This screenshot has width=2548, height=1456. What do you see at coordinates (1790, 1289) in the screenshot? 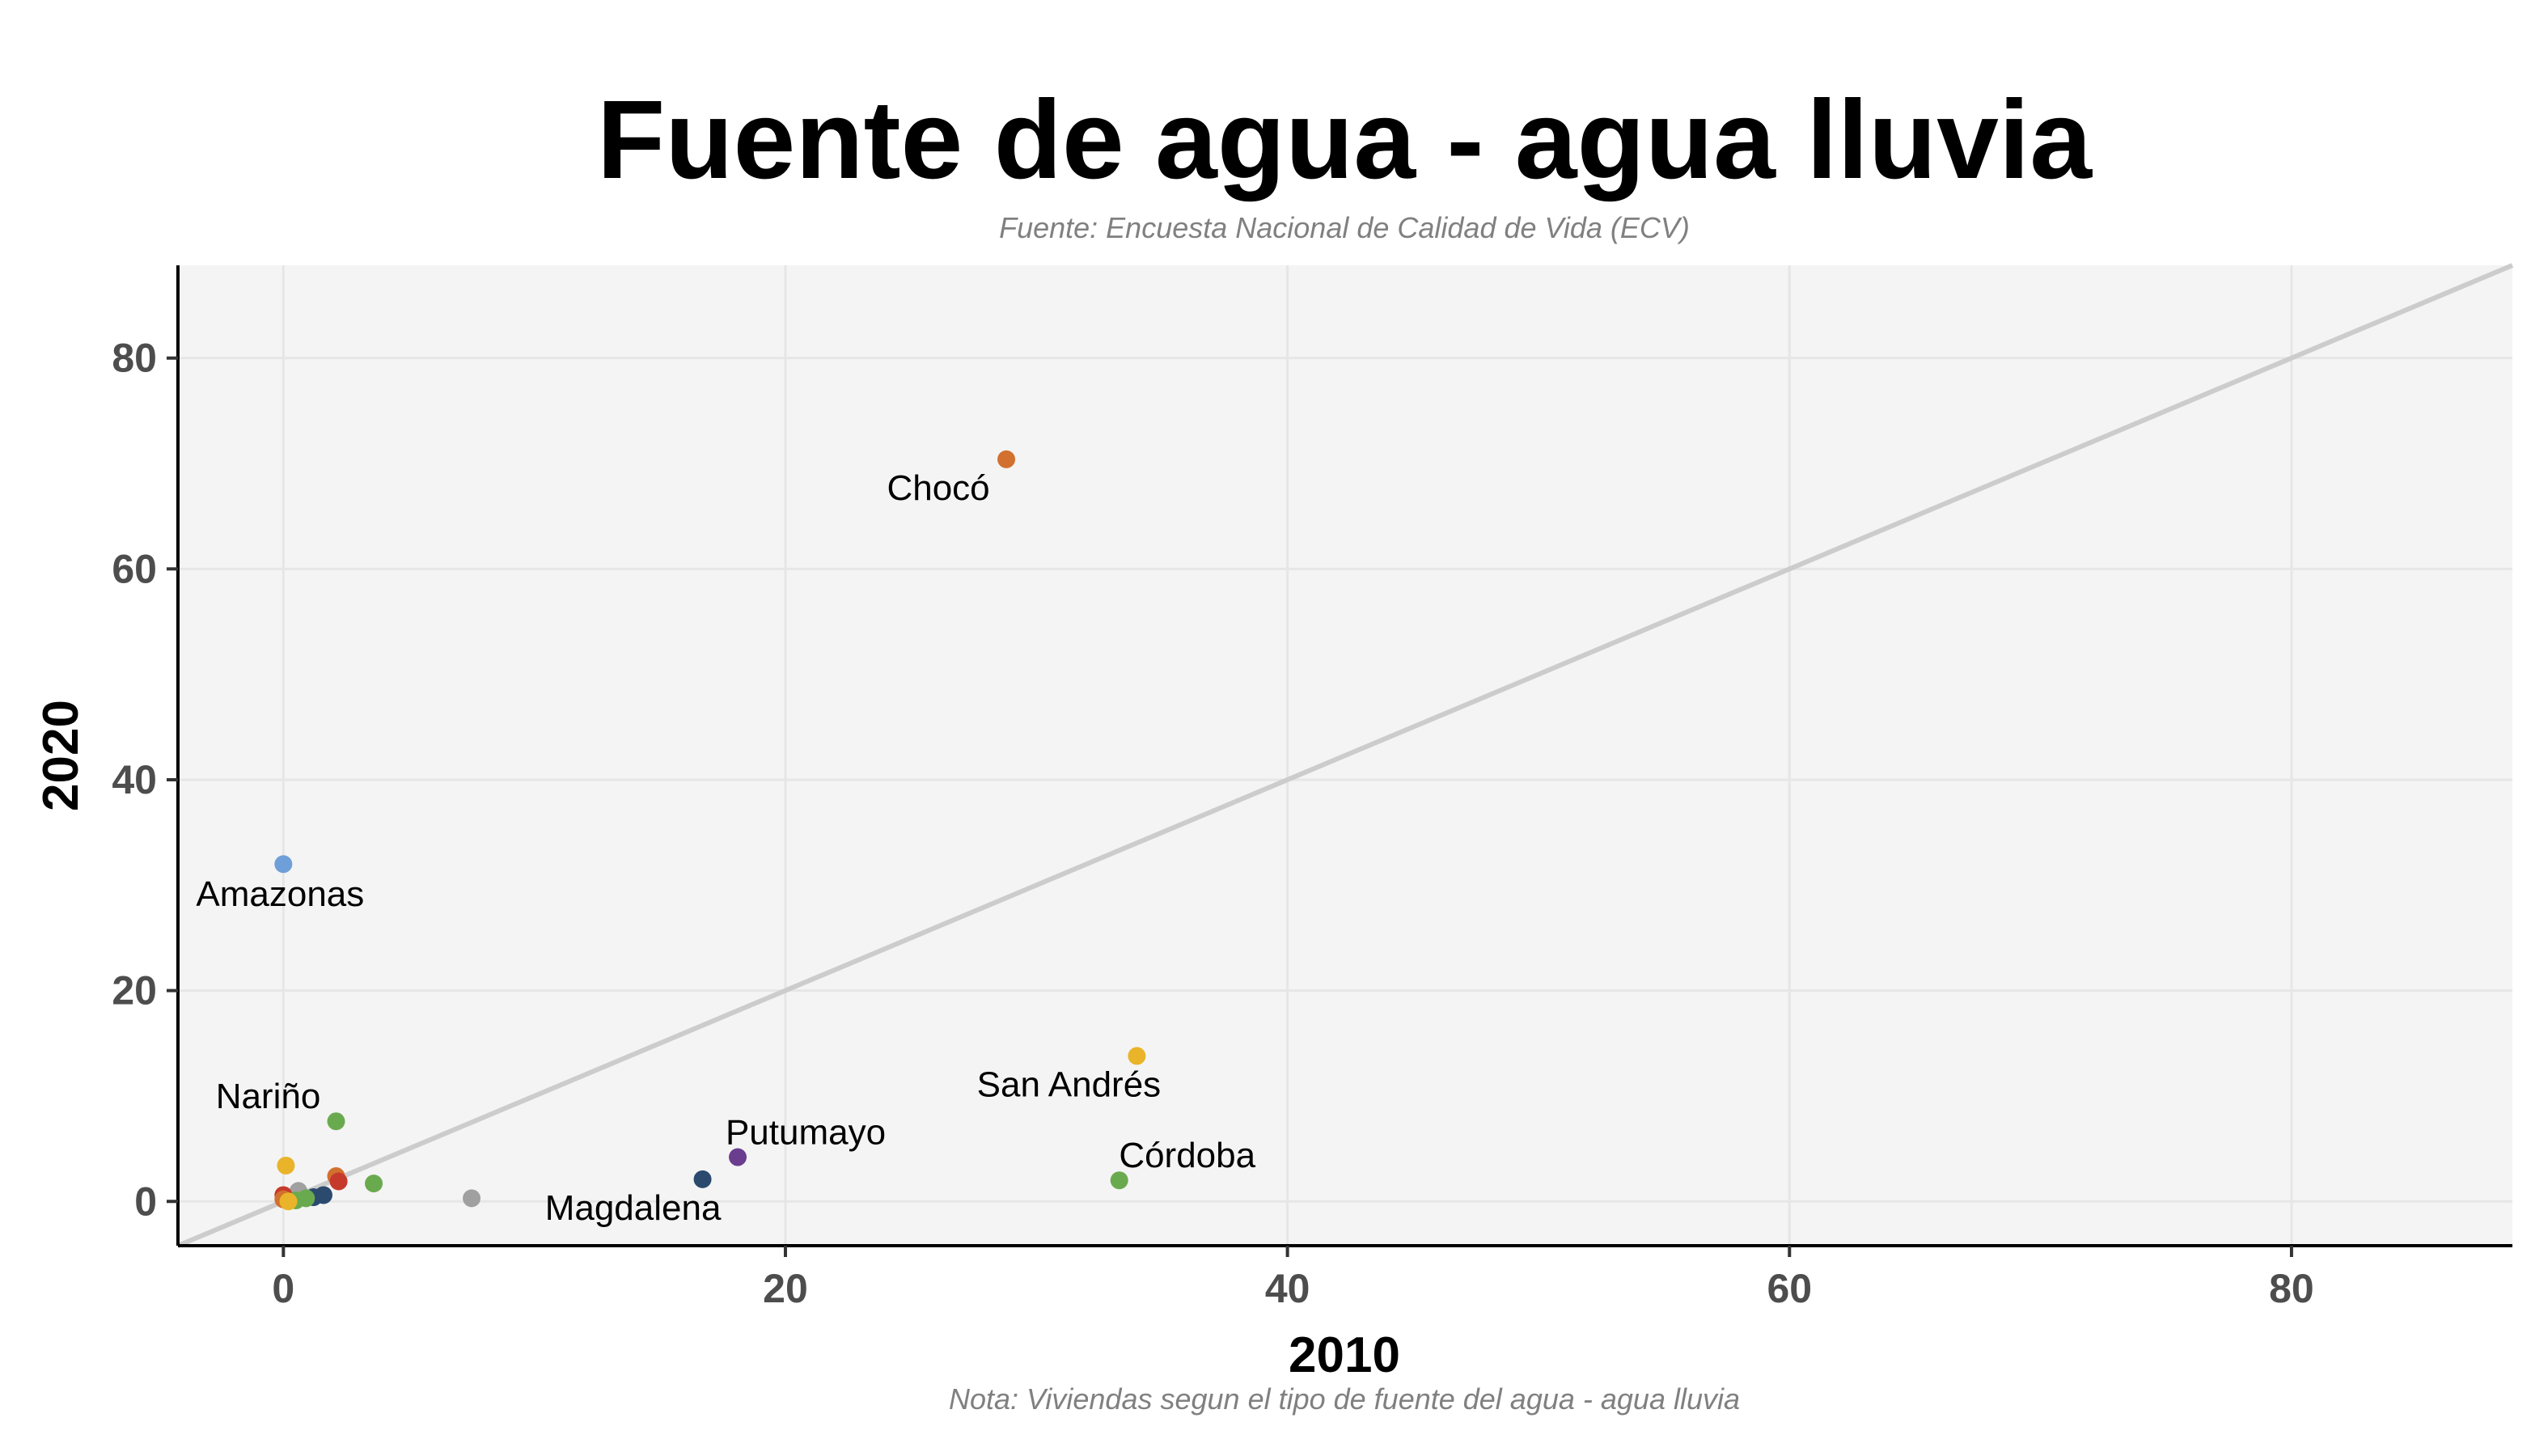
I see `x-tick-label-3: 60` at bounding box center [1790, 1289].